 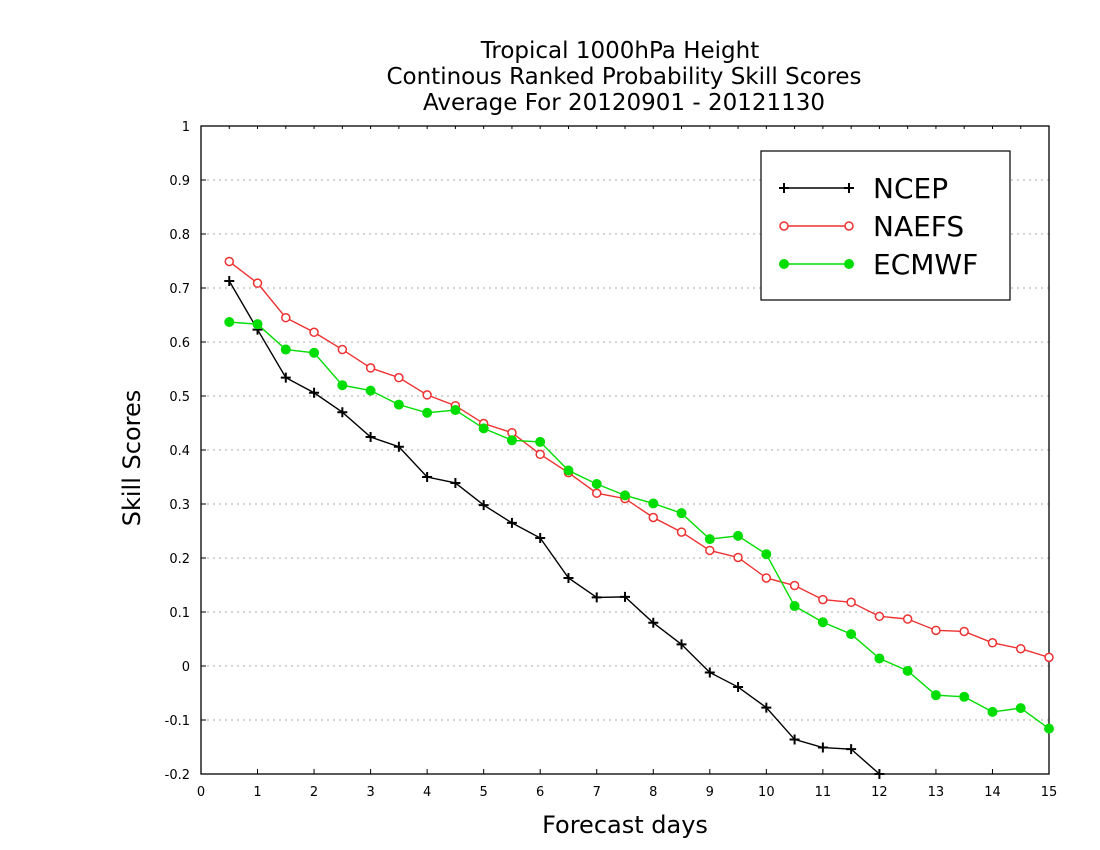 What do you see at coordinates (620, 51) in the screenshot?
I see `title-line-1: Tropical 1000hPa Height` at bounding box center [620, 51].